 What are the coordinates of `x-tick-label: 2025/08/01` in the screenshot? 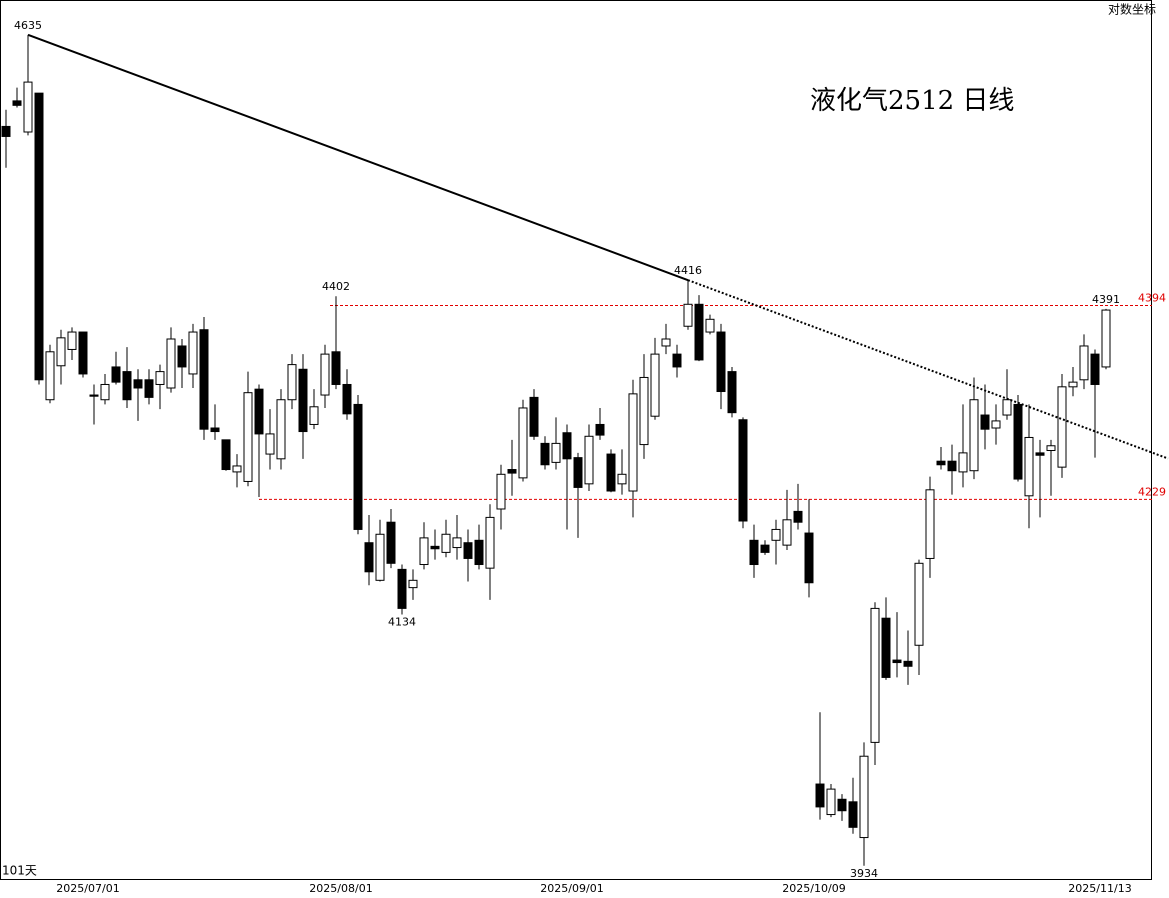 It's located at (340, 888).